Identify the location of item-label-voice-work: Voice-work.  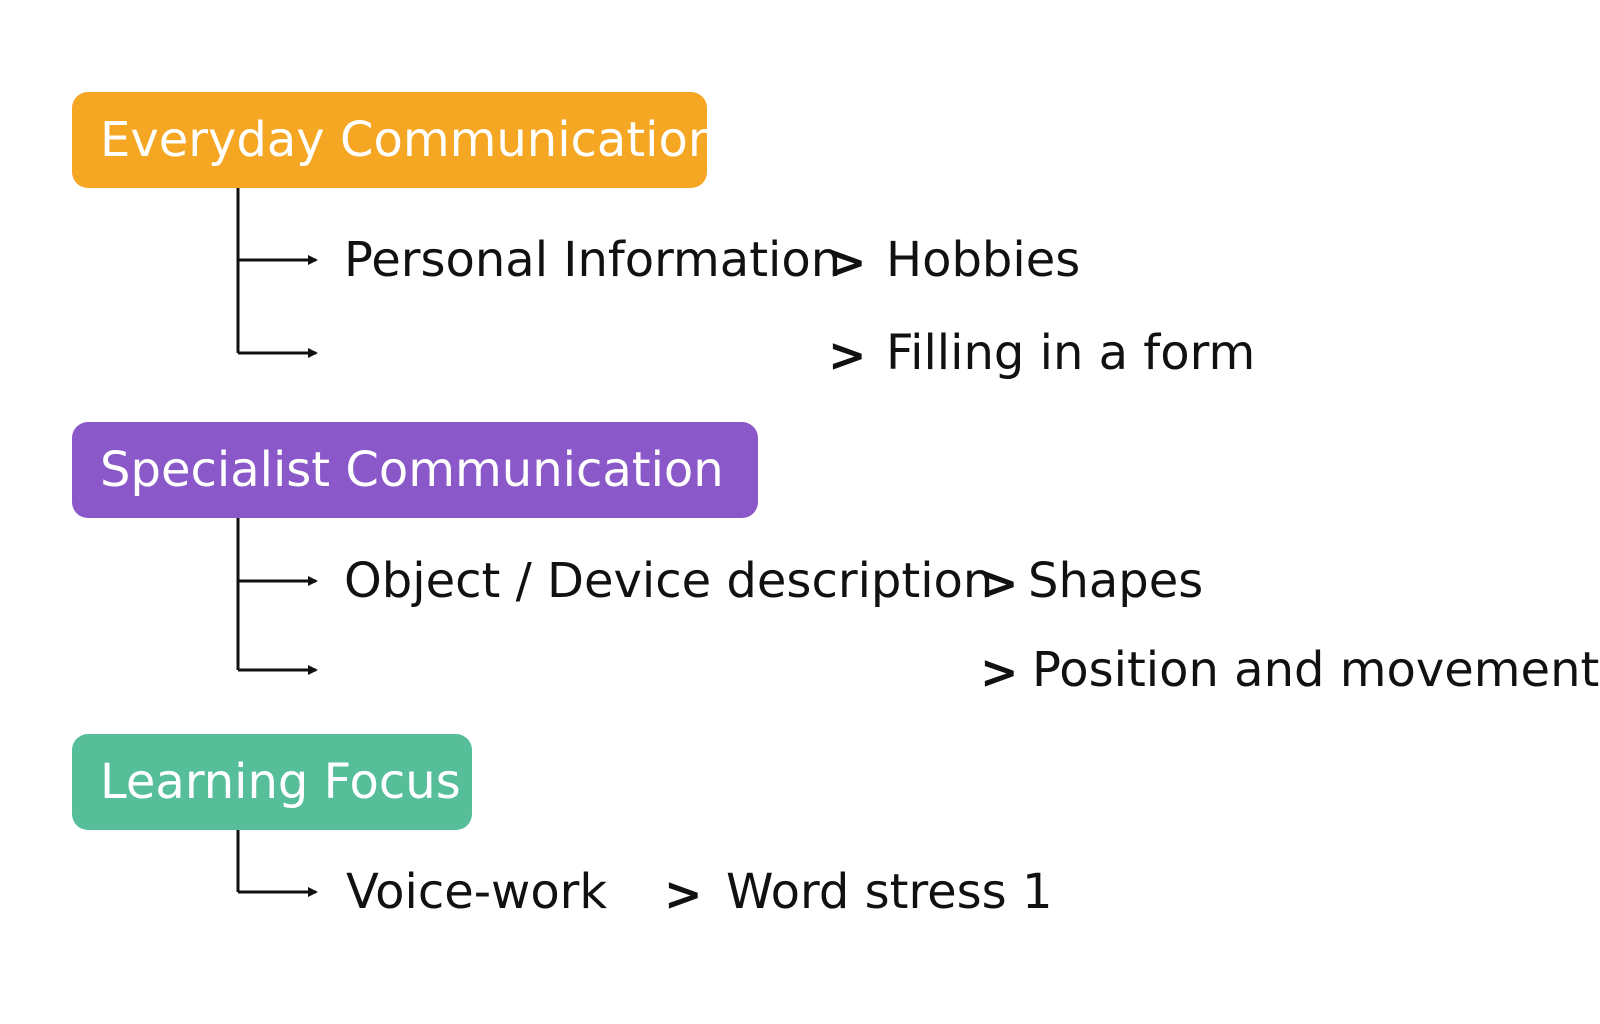
(477, 892).